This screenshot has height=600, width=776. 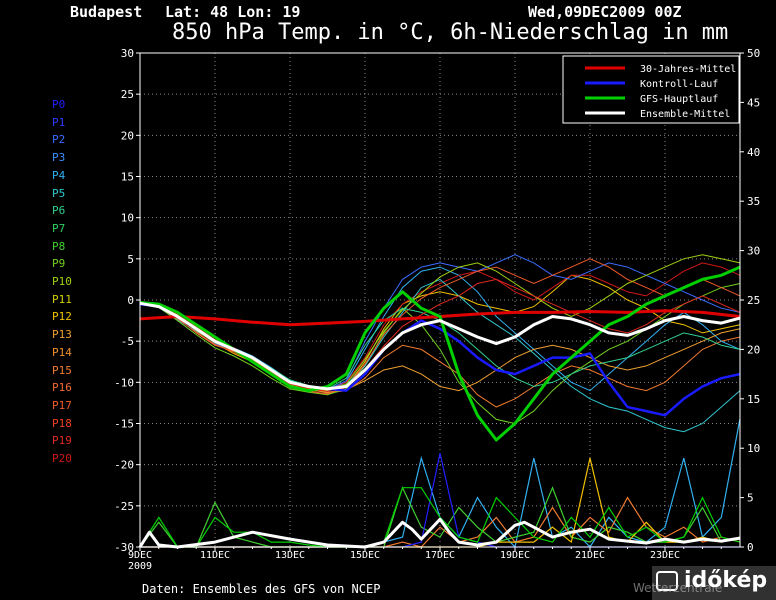 What do you see at coordinates (127, 218) in the screenshot?
I see `y-left-tick-label: 10` at bounding box center [127, 218].